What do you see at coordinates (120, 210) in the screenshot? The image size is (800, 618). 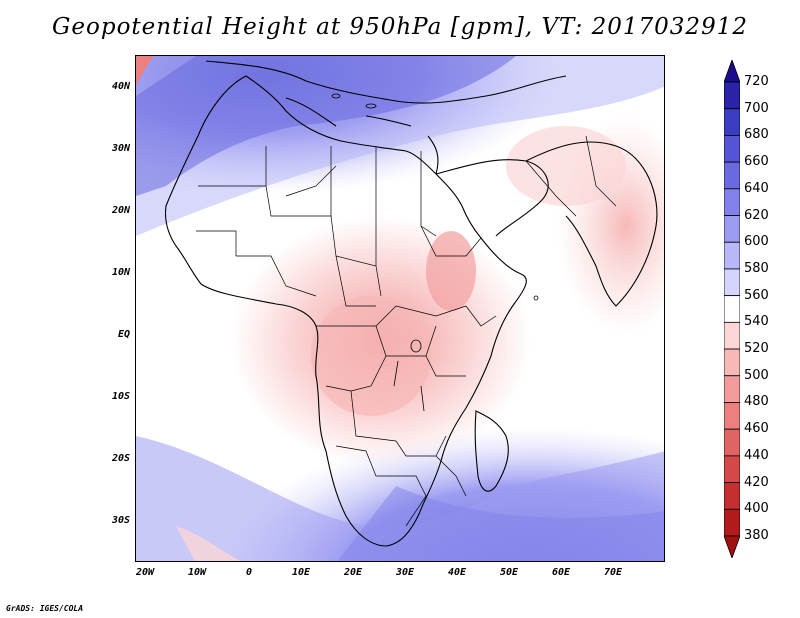 I see `lat-label-20n: 20N` at bounding box center [120, 210].